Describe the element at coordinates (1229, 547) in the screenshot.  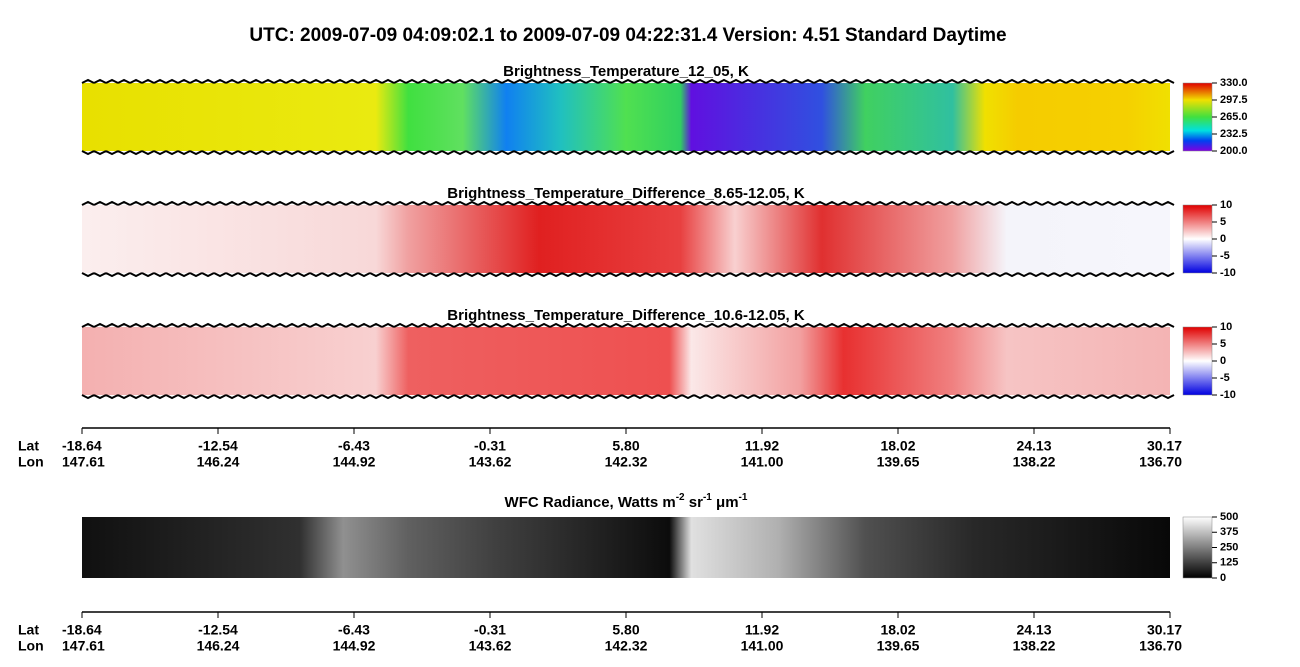
I see `colorbar-label: 250` at that location.